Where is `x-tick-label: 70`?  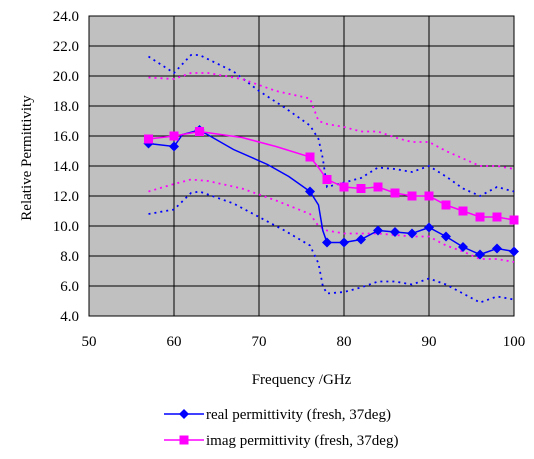 x-tick-label: 70 is located at coordinates (259, 342).